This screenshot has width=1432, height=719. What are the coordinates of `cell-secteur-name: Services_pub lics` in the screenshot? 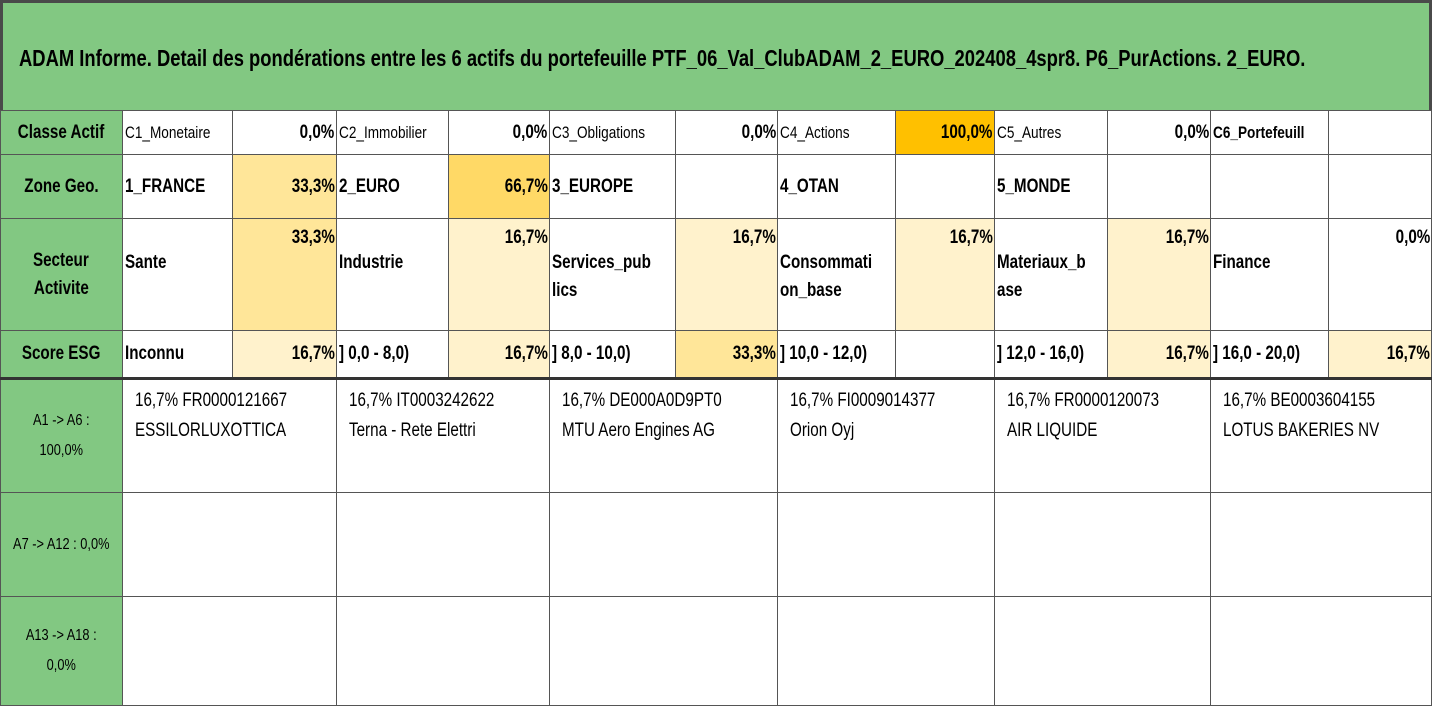 It's located at (612, 274).